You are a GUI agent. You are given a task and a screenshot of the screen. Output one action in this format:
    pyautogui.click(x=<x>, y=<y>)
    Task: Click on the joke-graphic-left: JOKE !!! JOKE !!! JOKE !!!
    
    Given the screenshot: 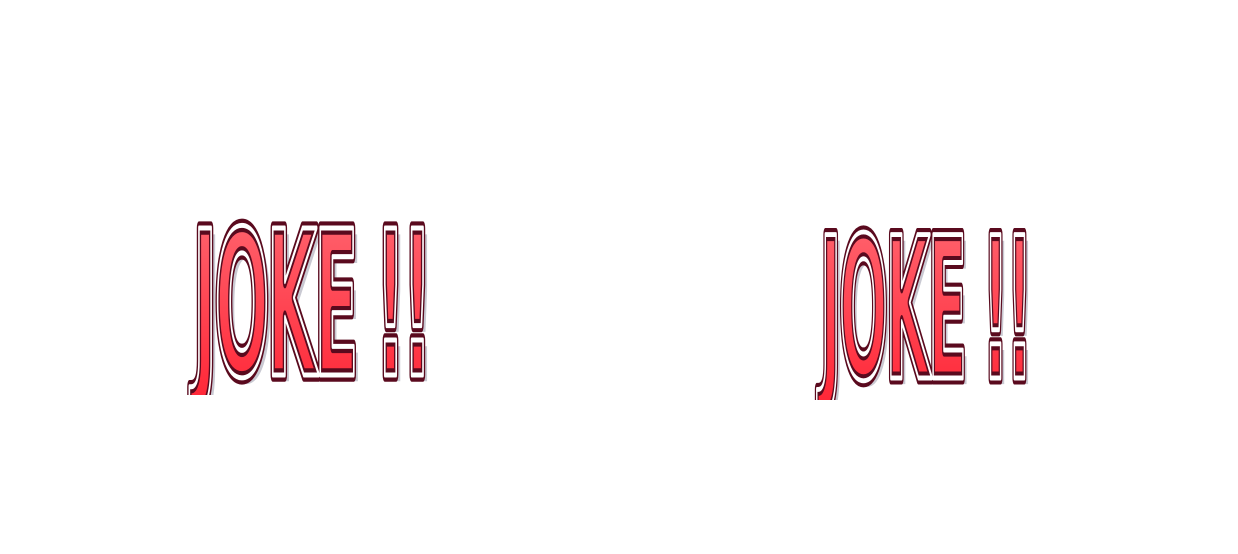 What is the action you would take?
    pyautogui.click(x=309, y=290)
    